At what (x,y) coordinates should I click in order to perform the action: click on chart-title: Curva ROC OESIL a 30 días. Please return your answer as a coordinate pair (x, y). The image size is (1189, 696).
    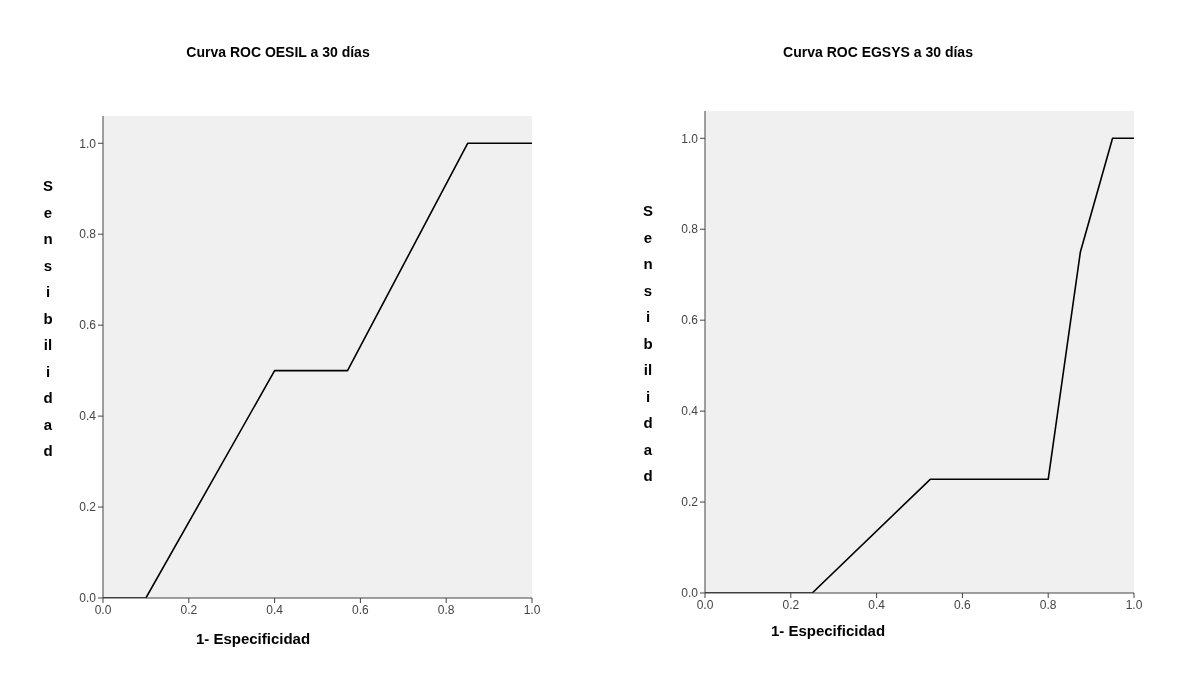
    Looking at the image, I should click on (278, 52).